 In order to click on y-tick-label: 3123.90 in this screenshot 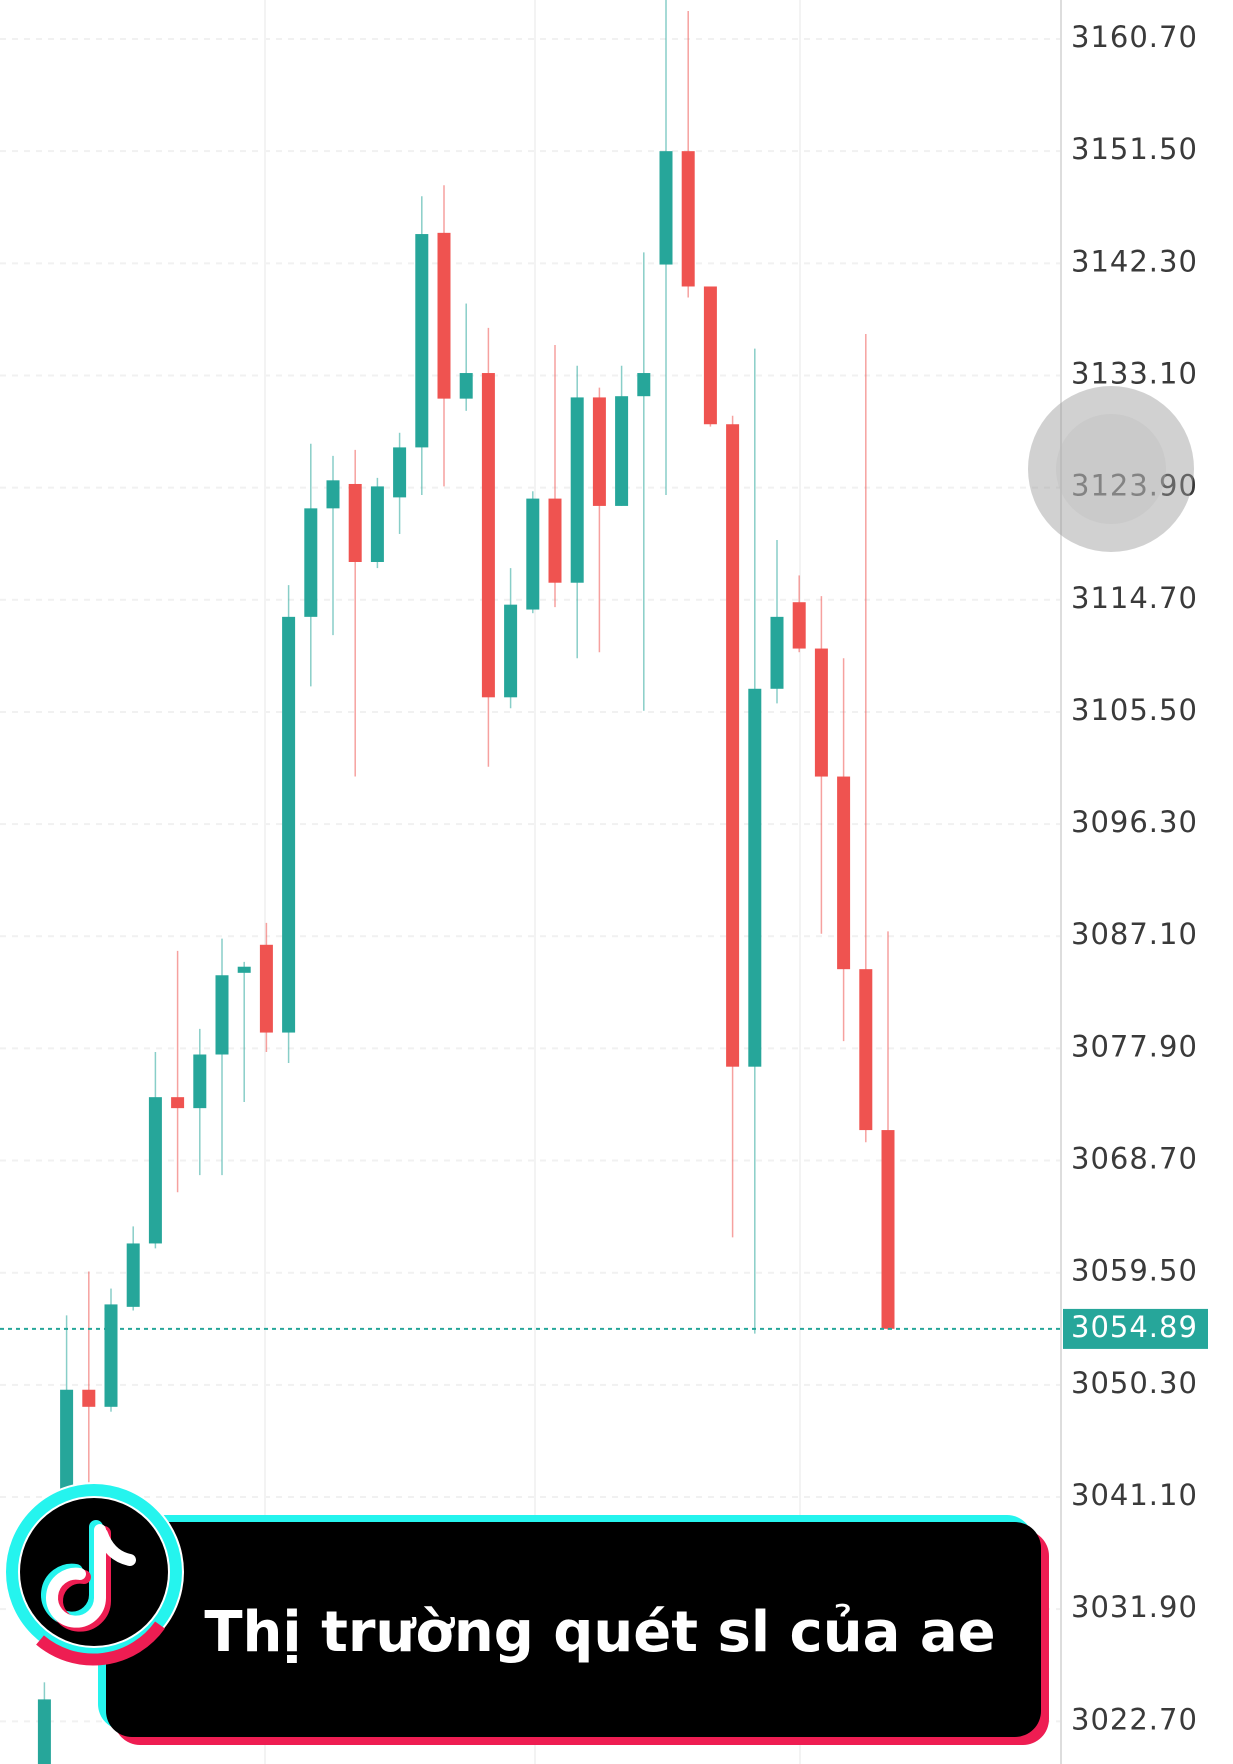, I will do `click(1134, 486)`.